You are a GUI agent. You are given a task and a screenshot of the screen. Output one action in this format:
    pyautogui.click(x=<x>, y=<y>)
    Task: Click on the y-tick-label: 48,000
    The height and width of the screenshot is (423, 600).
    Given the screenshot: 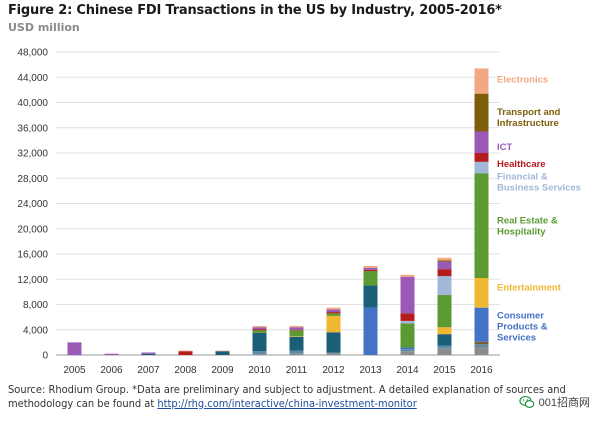 What is the action you would take?
    pyautogui.click(x=32, y=53)
    